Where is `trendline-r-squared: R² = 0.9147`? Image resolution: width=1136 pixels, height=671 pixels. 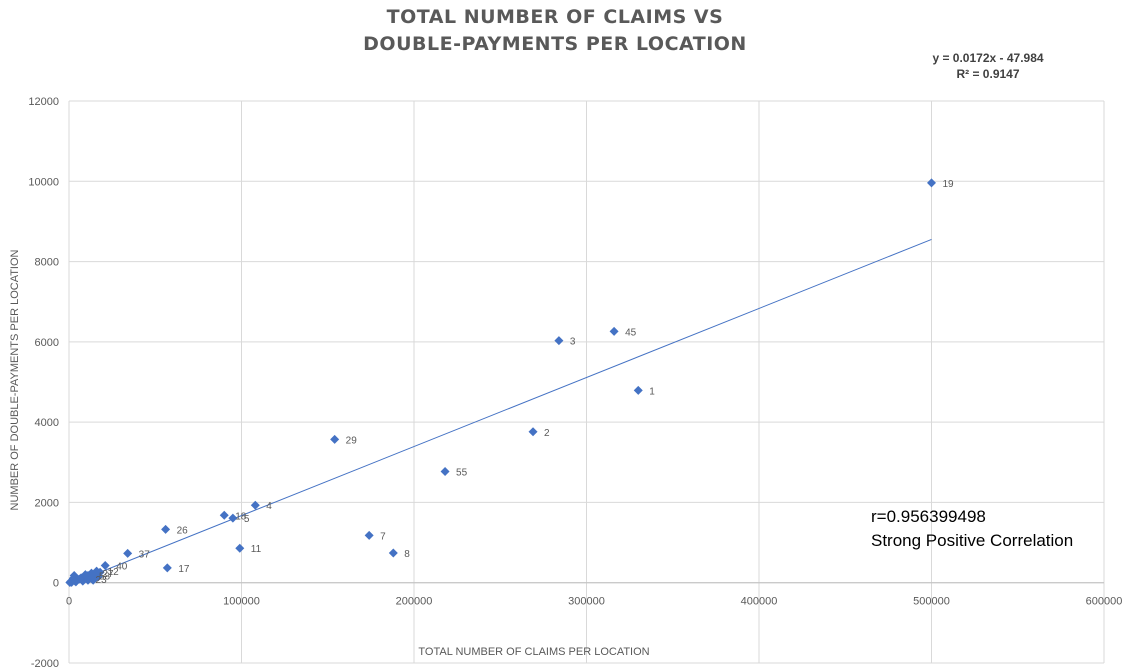 trendline-r-squared: R² = 0.9147 is located at coordinates (988, 74).